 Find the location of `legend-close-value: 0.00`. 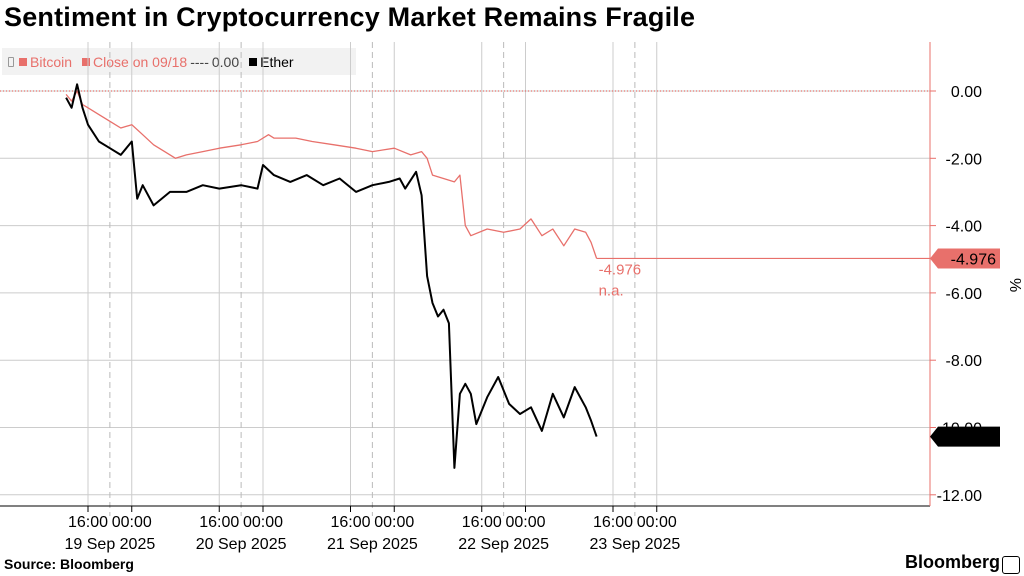

legend-close-value: 0.00 is located at coordinates (225, 61).